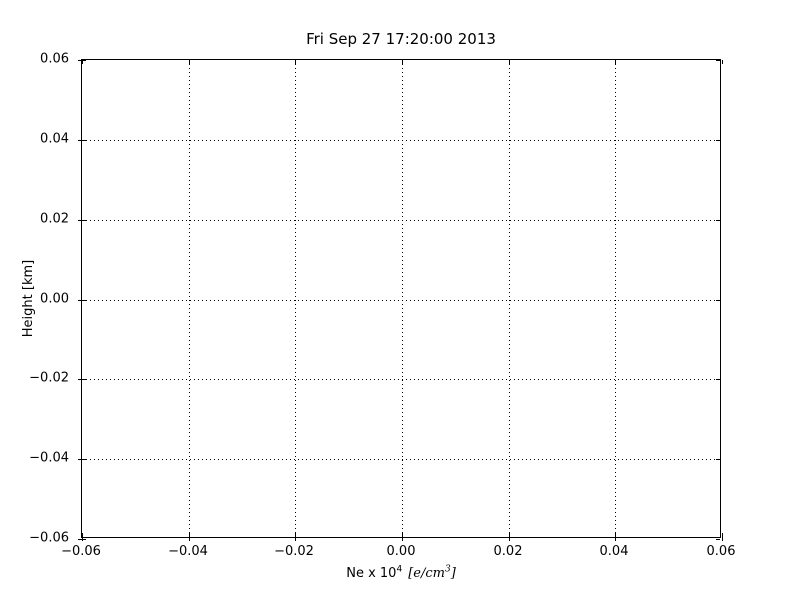  Describe the element at coordinates (447, 569) in the screenshot. I see `x-axis-unit-exponent: 3` at that location.